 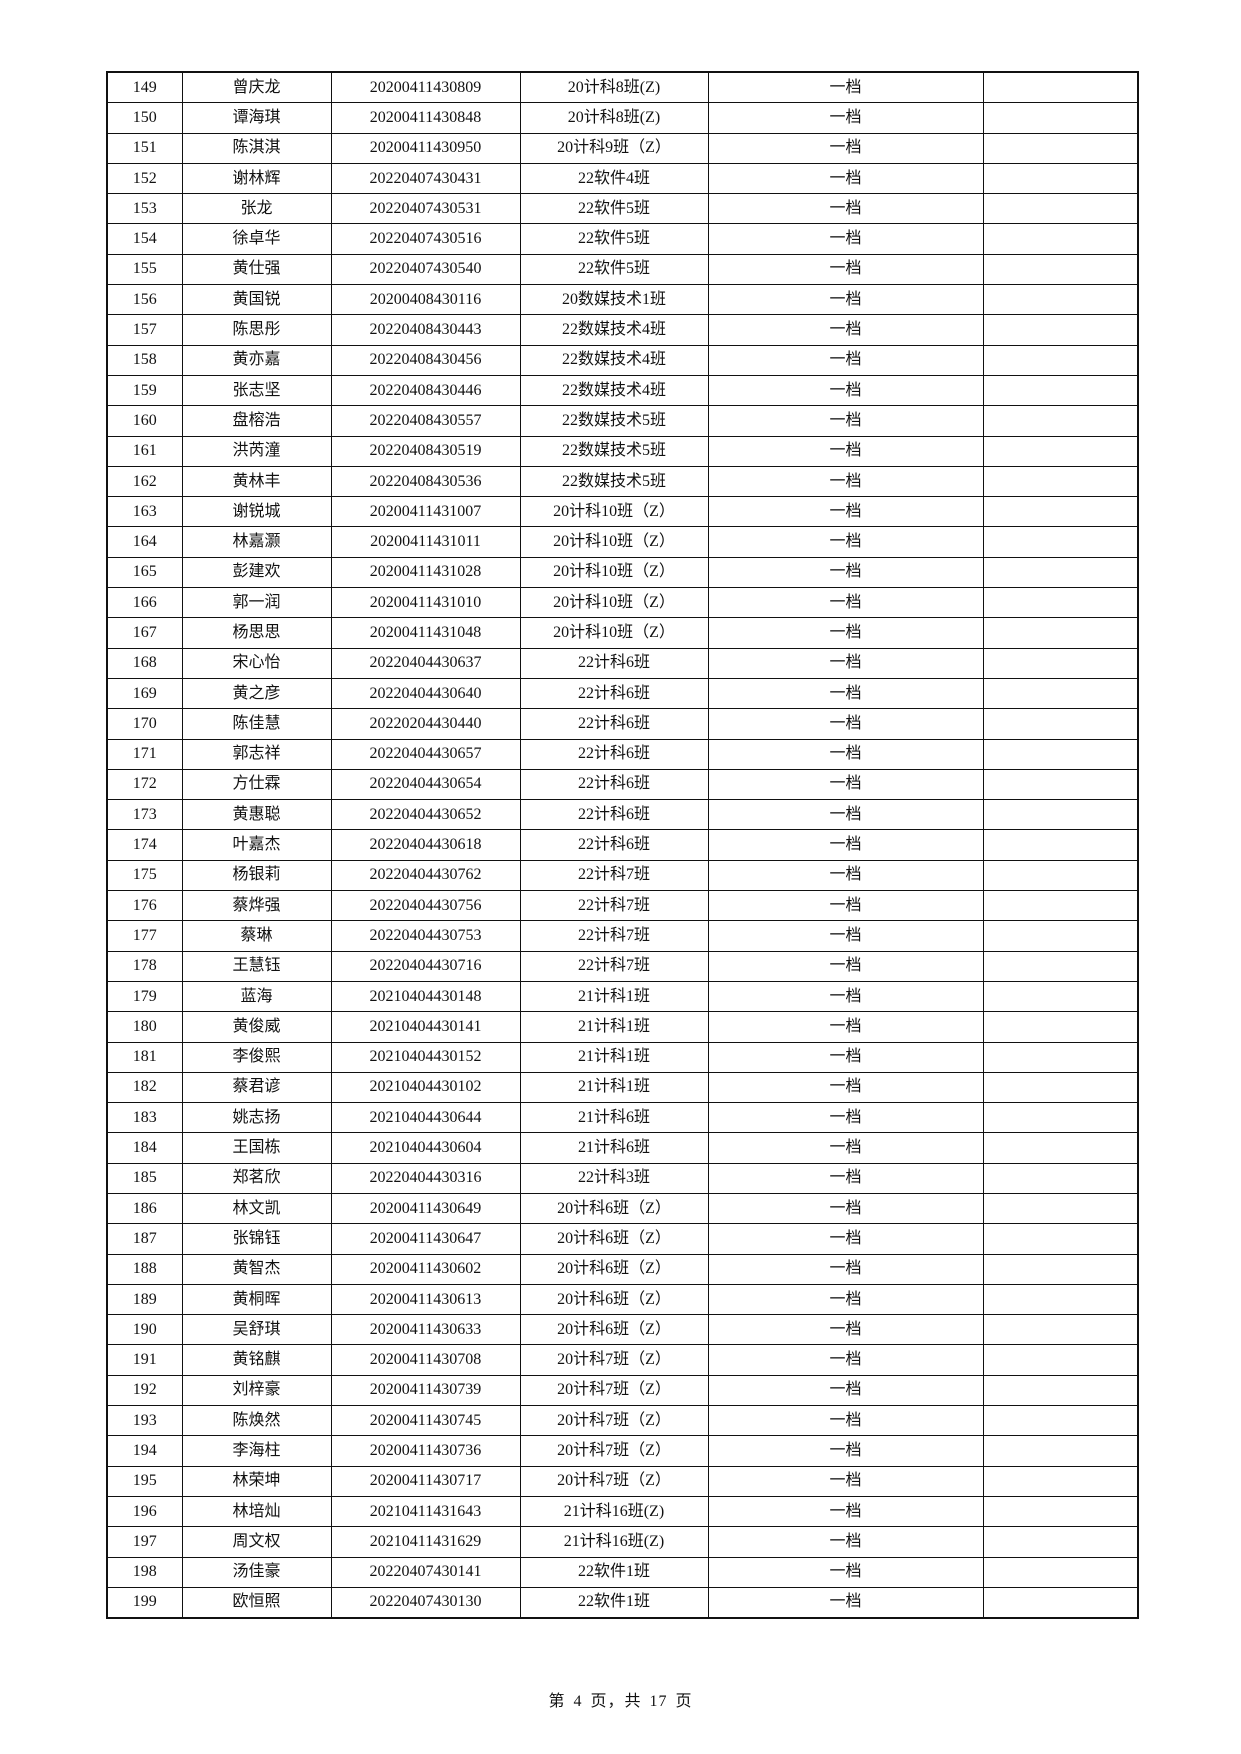 I want to click on name-cell: 陈淇淇, so click(x=256, y=148).